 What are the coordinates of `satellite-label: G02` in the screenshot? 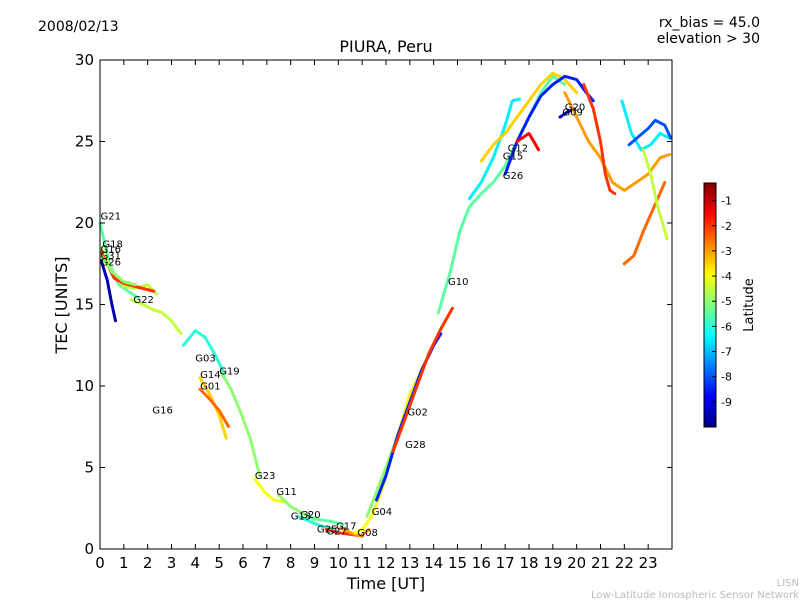 It's located at (417, 412).